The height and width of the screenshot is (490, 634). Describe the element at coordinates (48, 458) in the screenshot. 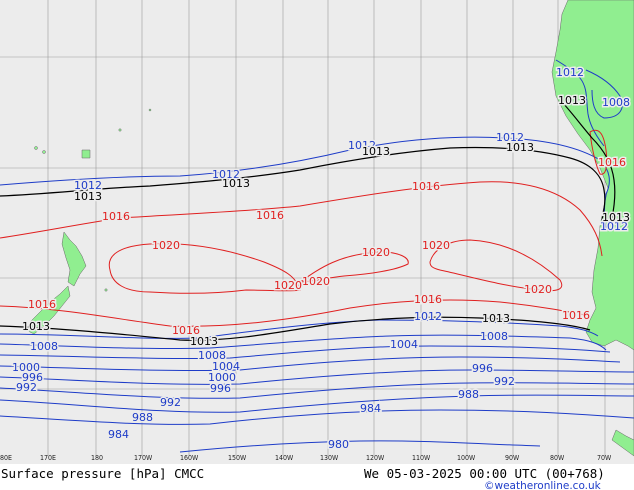

I see `lon-tick: 170E` at that location.